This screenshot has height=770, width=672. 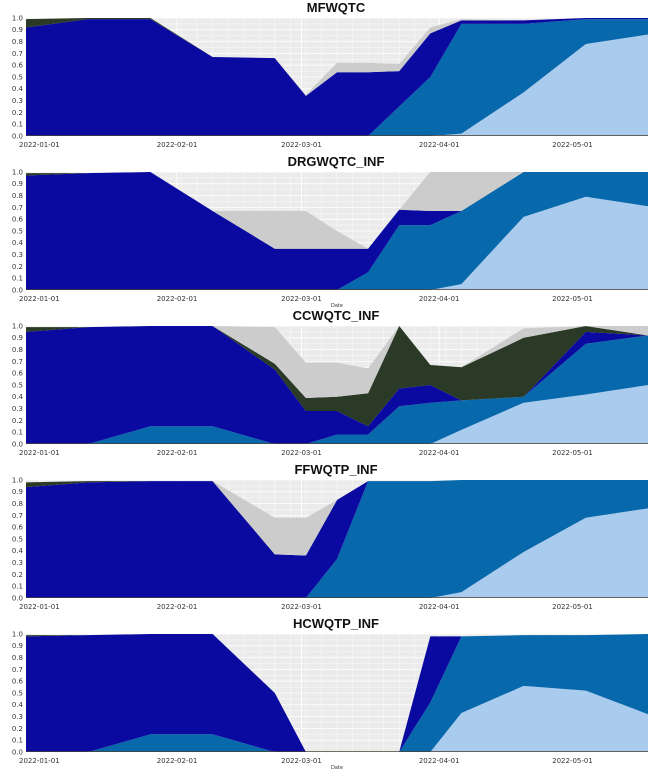 I want to click on chart-title: CCWQTC_INF, so click(x=336, y=315).